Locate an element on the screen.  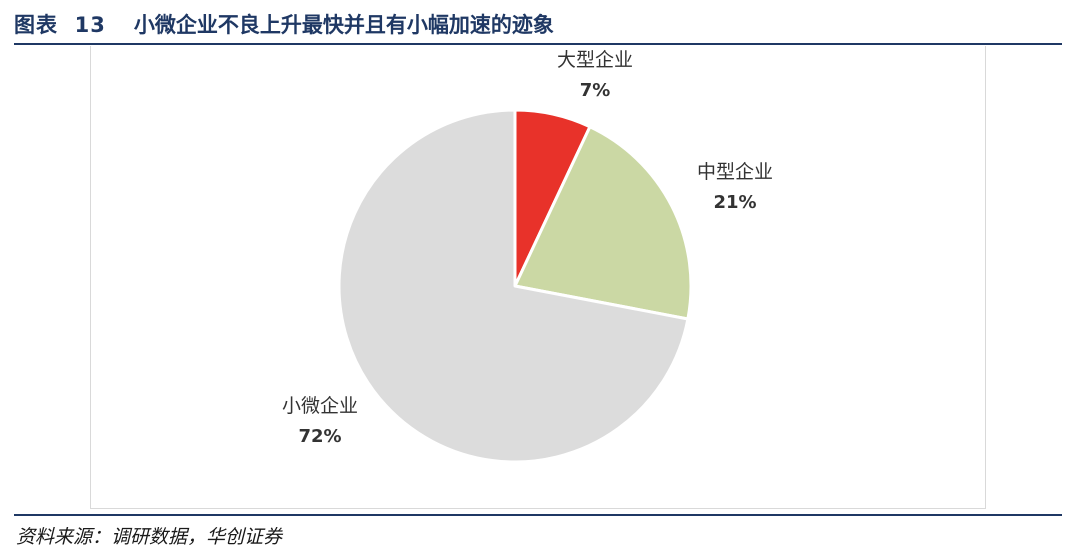
figure-number: 图表 13 is located at coordinates (60, 25).